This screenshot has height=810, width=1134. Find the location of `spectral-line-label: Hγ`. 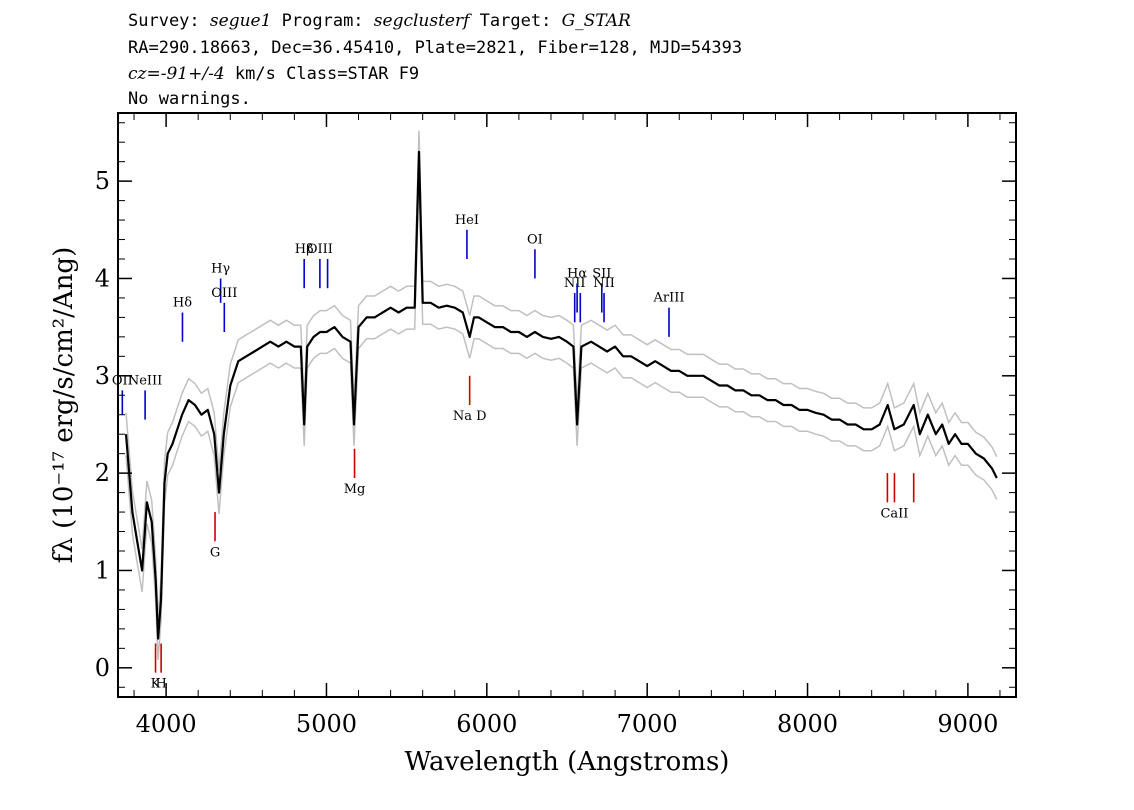

spectral-line-label: Hγ is located at coordinates (220, 268).